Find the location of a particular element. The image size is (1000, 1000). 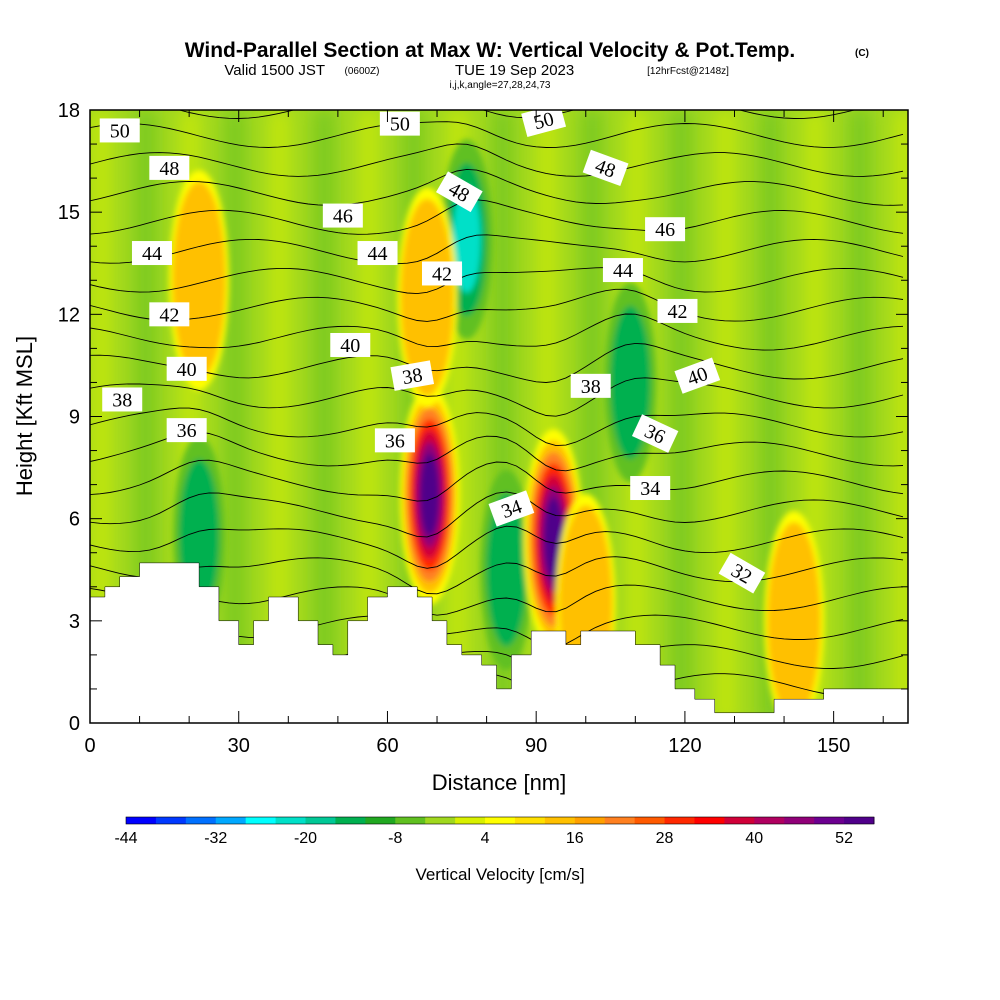

contour-label-text: 46 is located at coordinates (665, 230).